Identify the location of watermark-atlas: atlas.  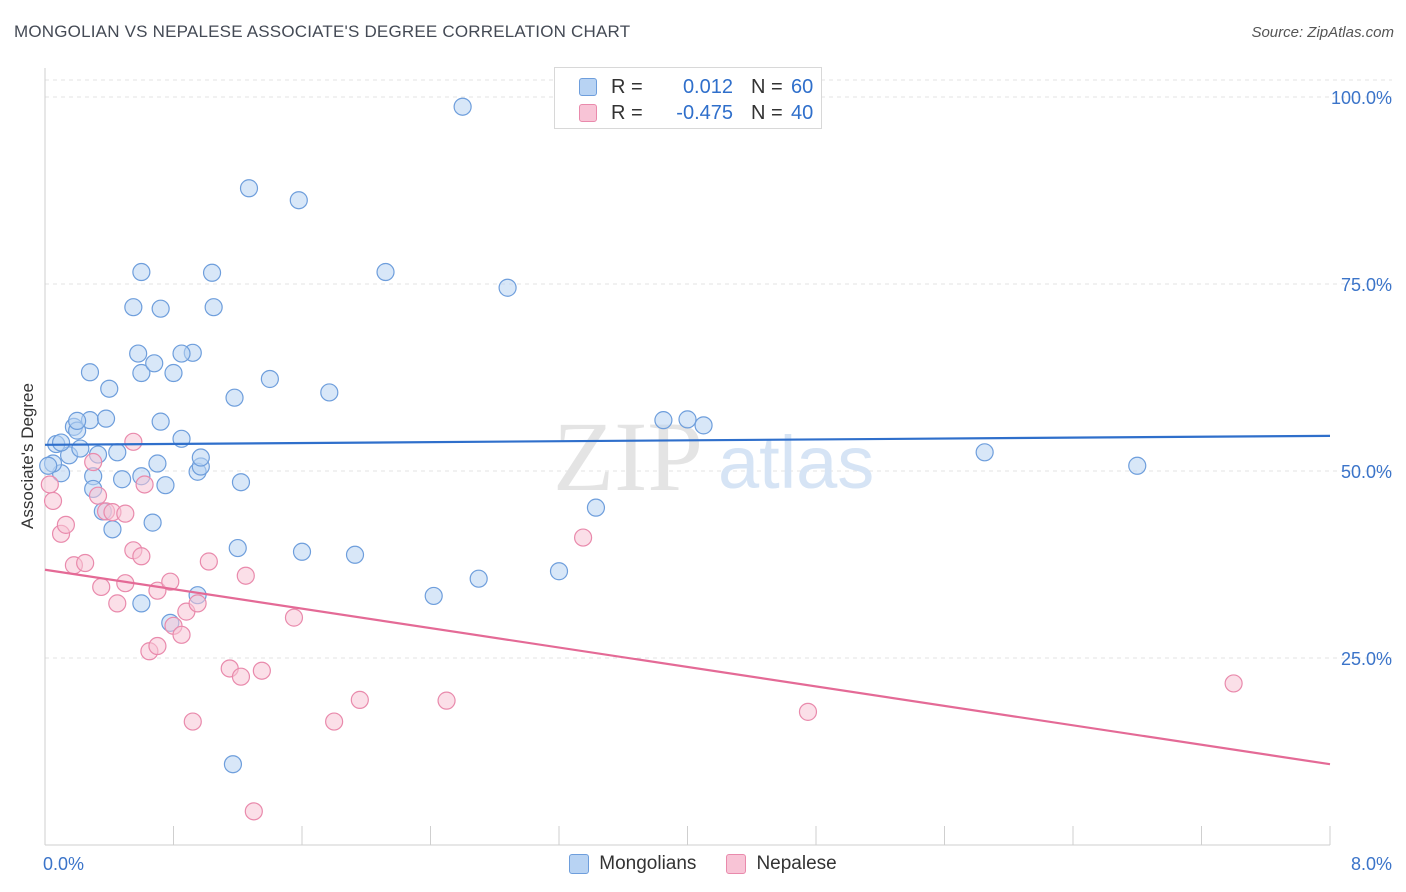
(796, 462).